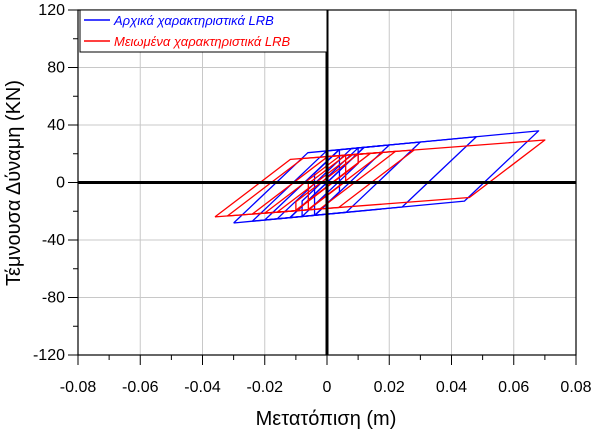 The image size is (598, 433). I want to click on x-tick-label: -0.08, so click(78, 387).